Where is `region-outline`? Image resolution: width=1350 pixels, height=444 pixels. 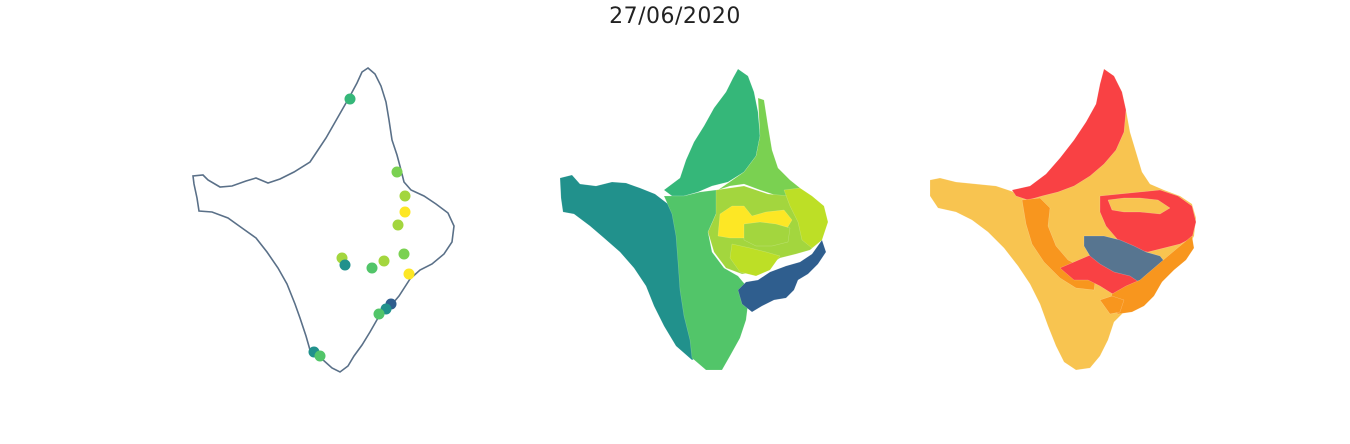
region-outline is located at coordinates (323, 219).